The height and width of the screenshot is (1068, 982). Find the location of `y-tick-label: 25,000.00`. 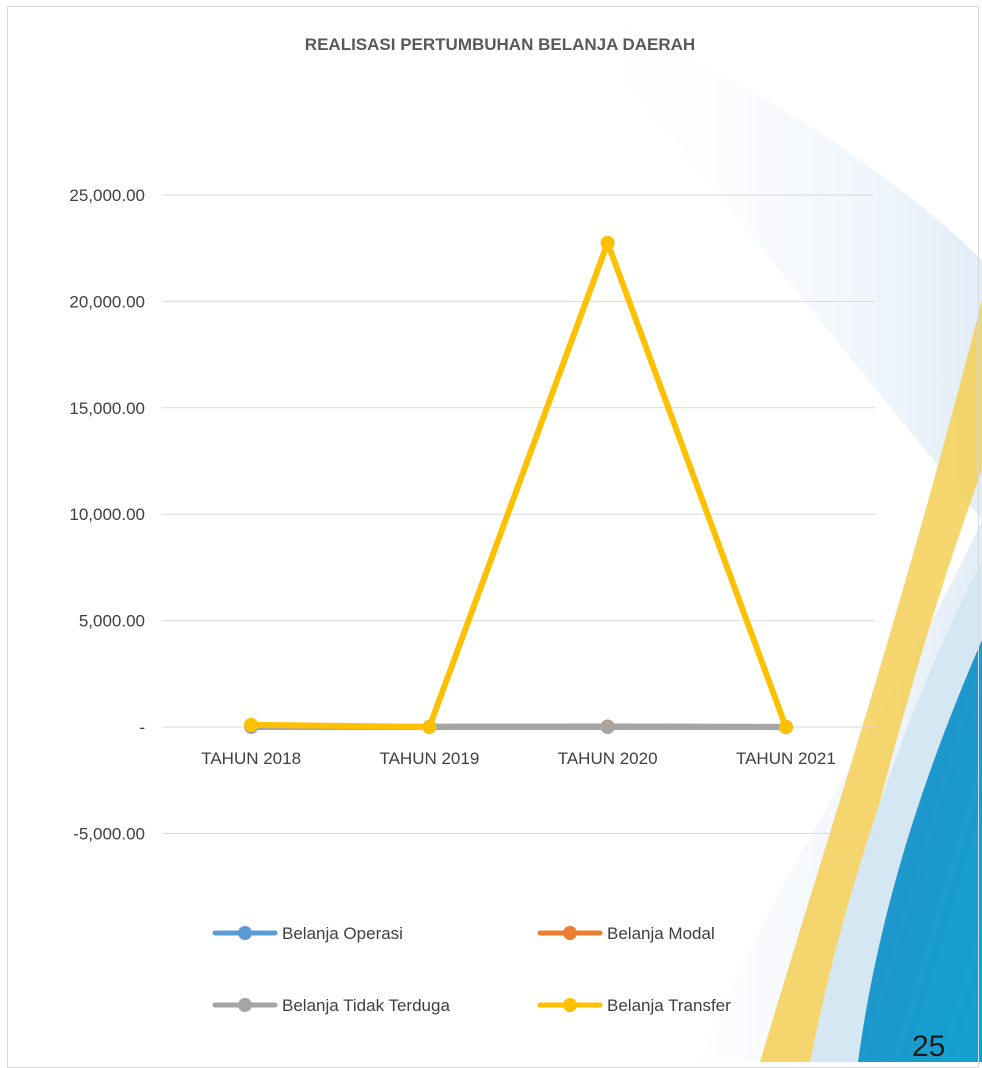

y-tick-label: 25,000.00 is located at coordinates (107, 195).